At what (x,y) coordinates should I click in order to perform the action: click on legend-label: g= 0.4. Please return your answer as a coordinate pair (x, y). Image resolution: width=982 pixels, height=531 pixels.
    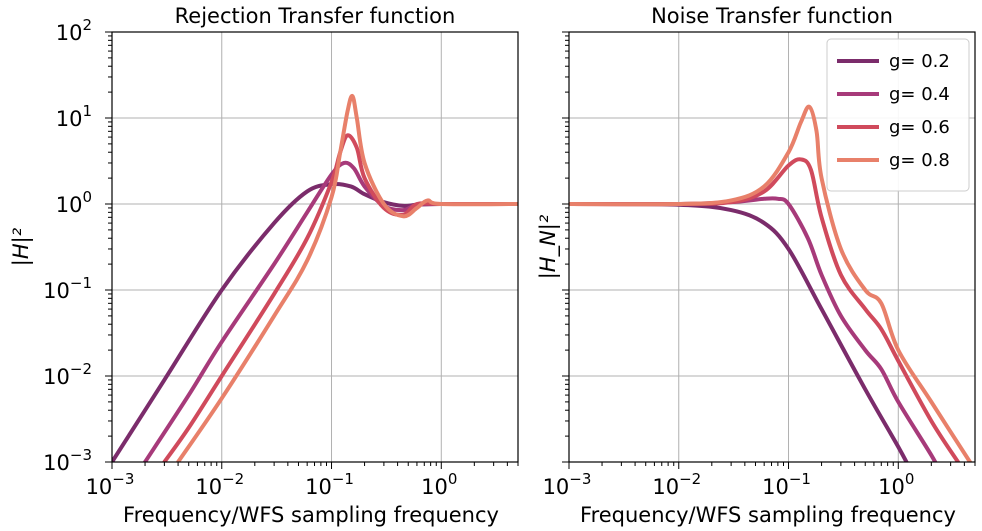
    Looking at the image, I should click on (919, 94).